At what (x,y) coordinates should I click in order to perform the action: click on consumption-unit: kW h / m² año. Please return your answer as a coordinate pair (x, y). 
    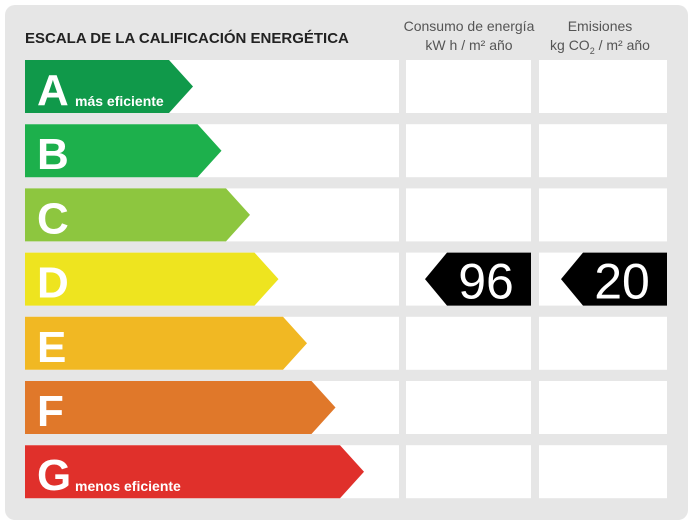
    Looking at the image, I should click on (468, 45).